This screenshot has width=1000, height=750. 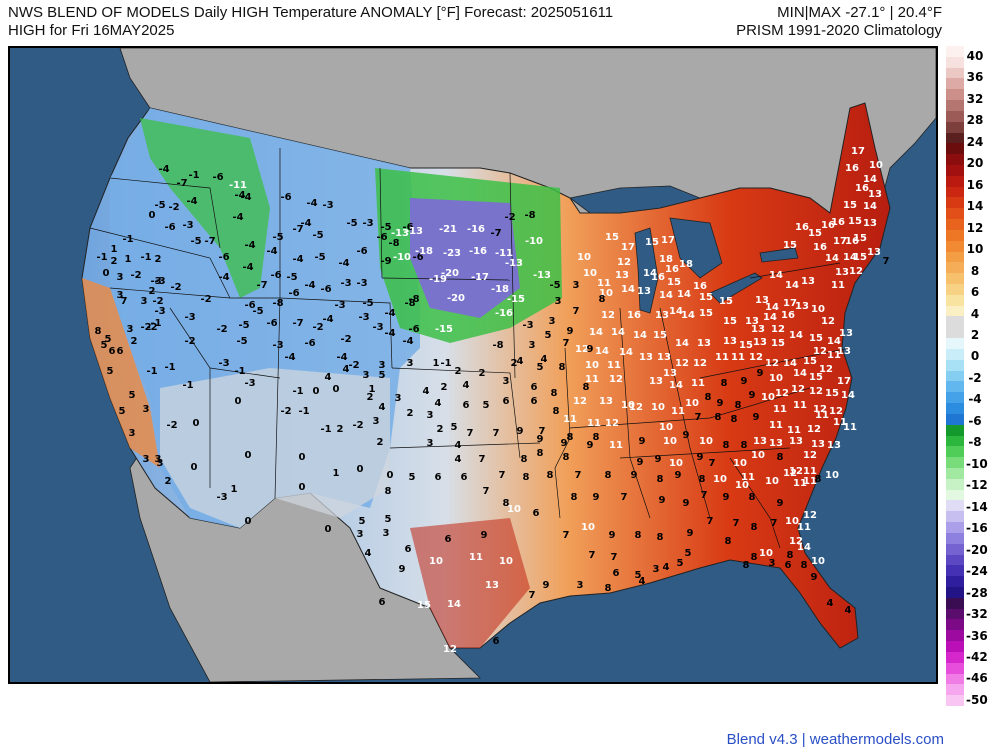 What do you see at coordinates (977, 699) in the screenshot?
I see `color-scale-label: -50` at bounding box center [977, 699].